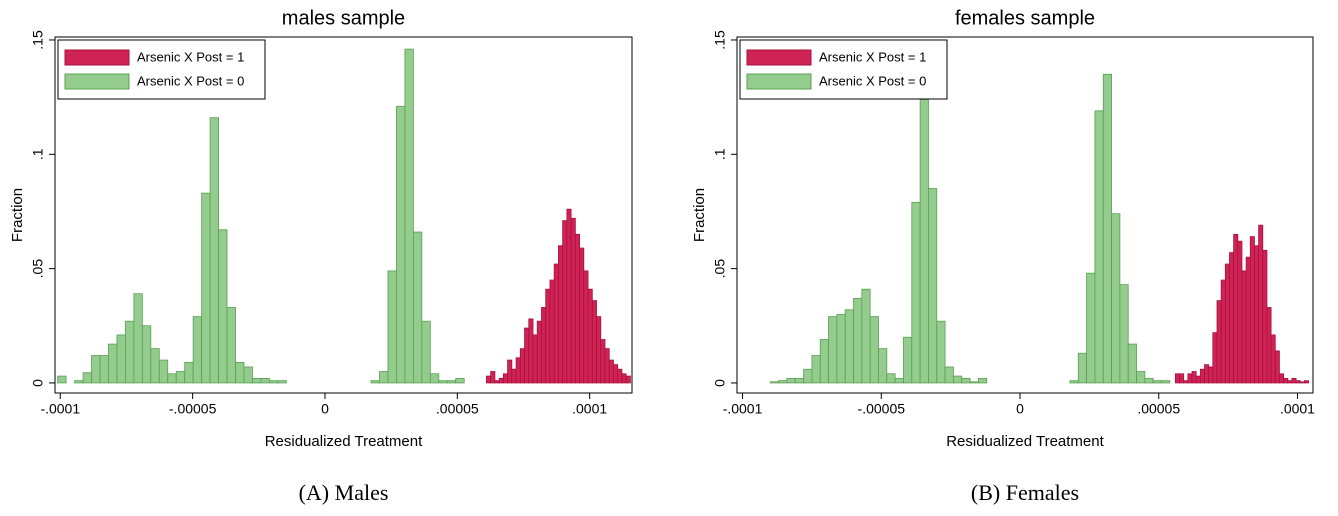  I want to click on x-axis-label: Residualized Treatment, so click(344, 441).